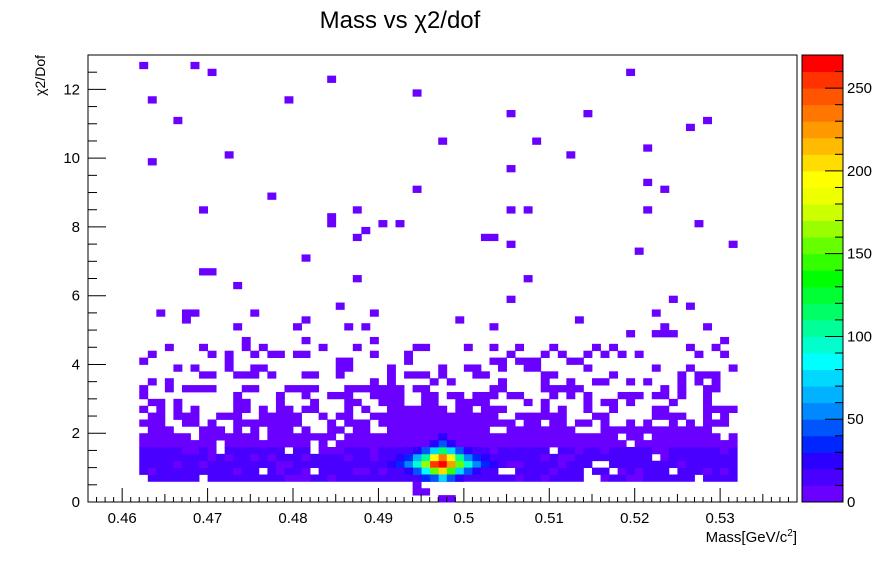 The image size is (887, 566). What do you see at coordinates (378, 518) in the screenshot?
I see `x-tick-label: 0.49` at bounding box center [378, 518].